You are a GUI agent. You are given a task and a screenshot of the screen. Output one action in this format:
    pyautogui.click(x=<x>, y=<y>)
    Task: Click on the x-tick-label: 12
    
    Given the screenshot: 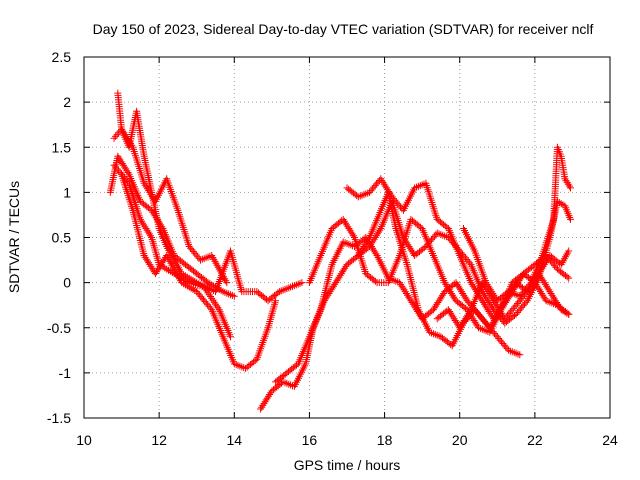 What is the action you would take?
    pyautogui.click(x=159, y=440)
    